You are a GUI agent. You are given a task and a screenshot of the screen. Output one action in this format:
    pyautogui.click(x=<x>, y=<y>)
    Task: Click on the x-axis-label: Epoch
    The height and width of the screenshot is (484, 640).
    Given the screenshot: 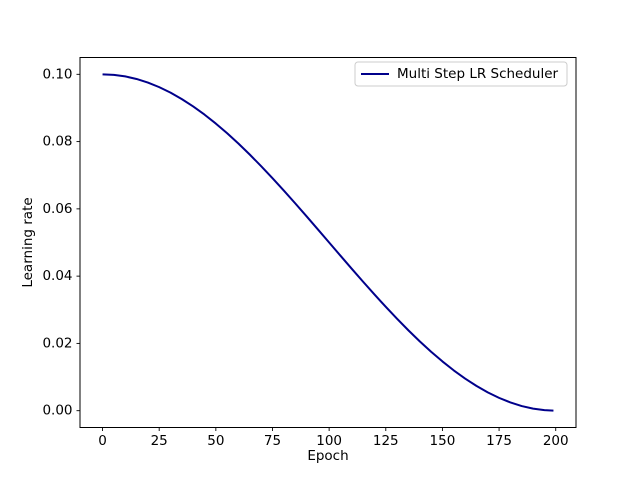 What is the action you would take?
    pyautogui.click(x=327, y=456)
    